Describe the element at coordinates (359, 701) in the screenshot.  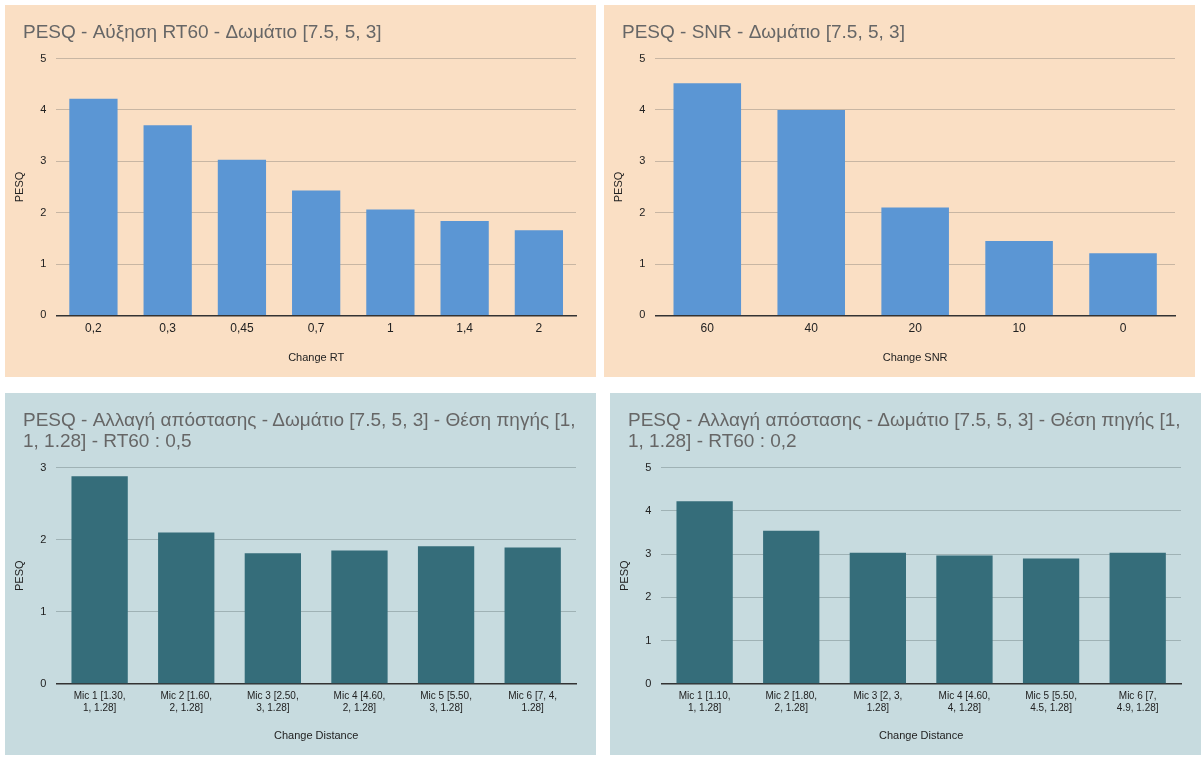
I see `x-tick-label: Mic 4 [4.60, 2, 1.28]` at that location.